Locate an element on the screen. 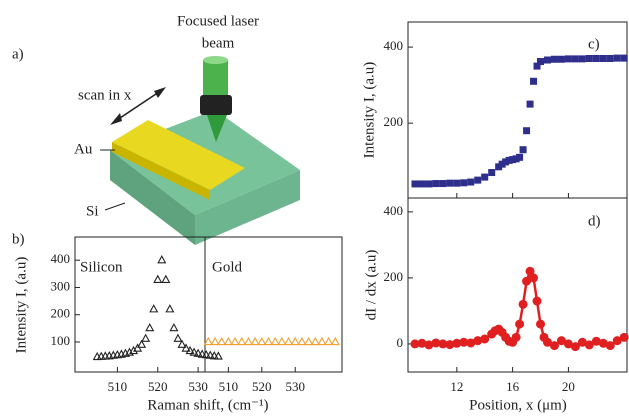 The height and width of the screenshot is (418, 629). slab-left is located at coordinates (152, 197).